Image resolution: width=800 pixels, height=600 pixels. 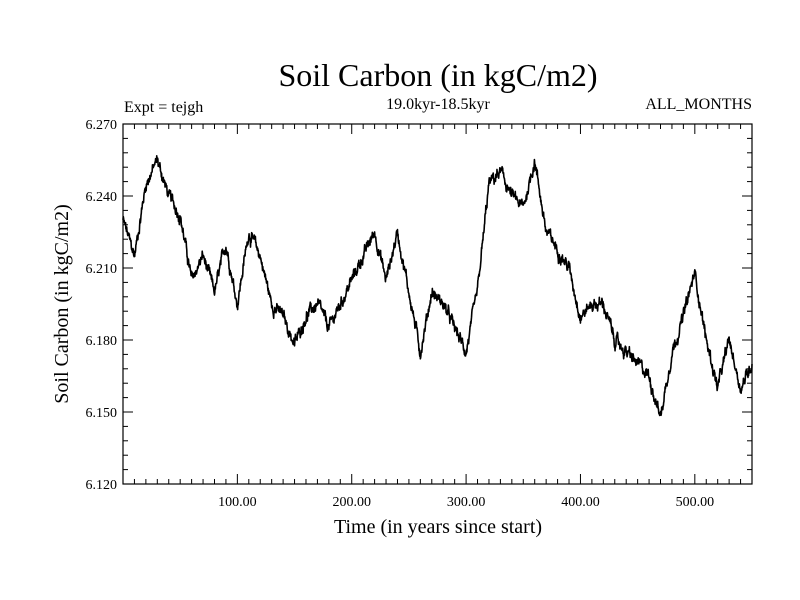 I want to click on x-tick-label: 500.00, so click(x=695, y=502).